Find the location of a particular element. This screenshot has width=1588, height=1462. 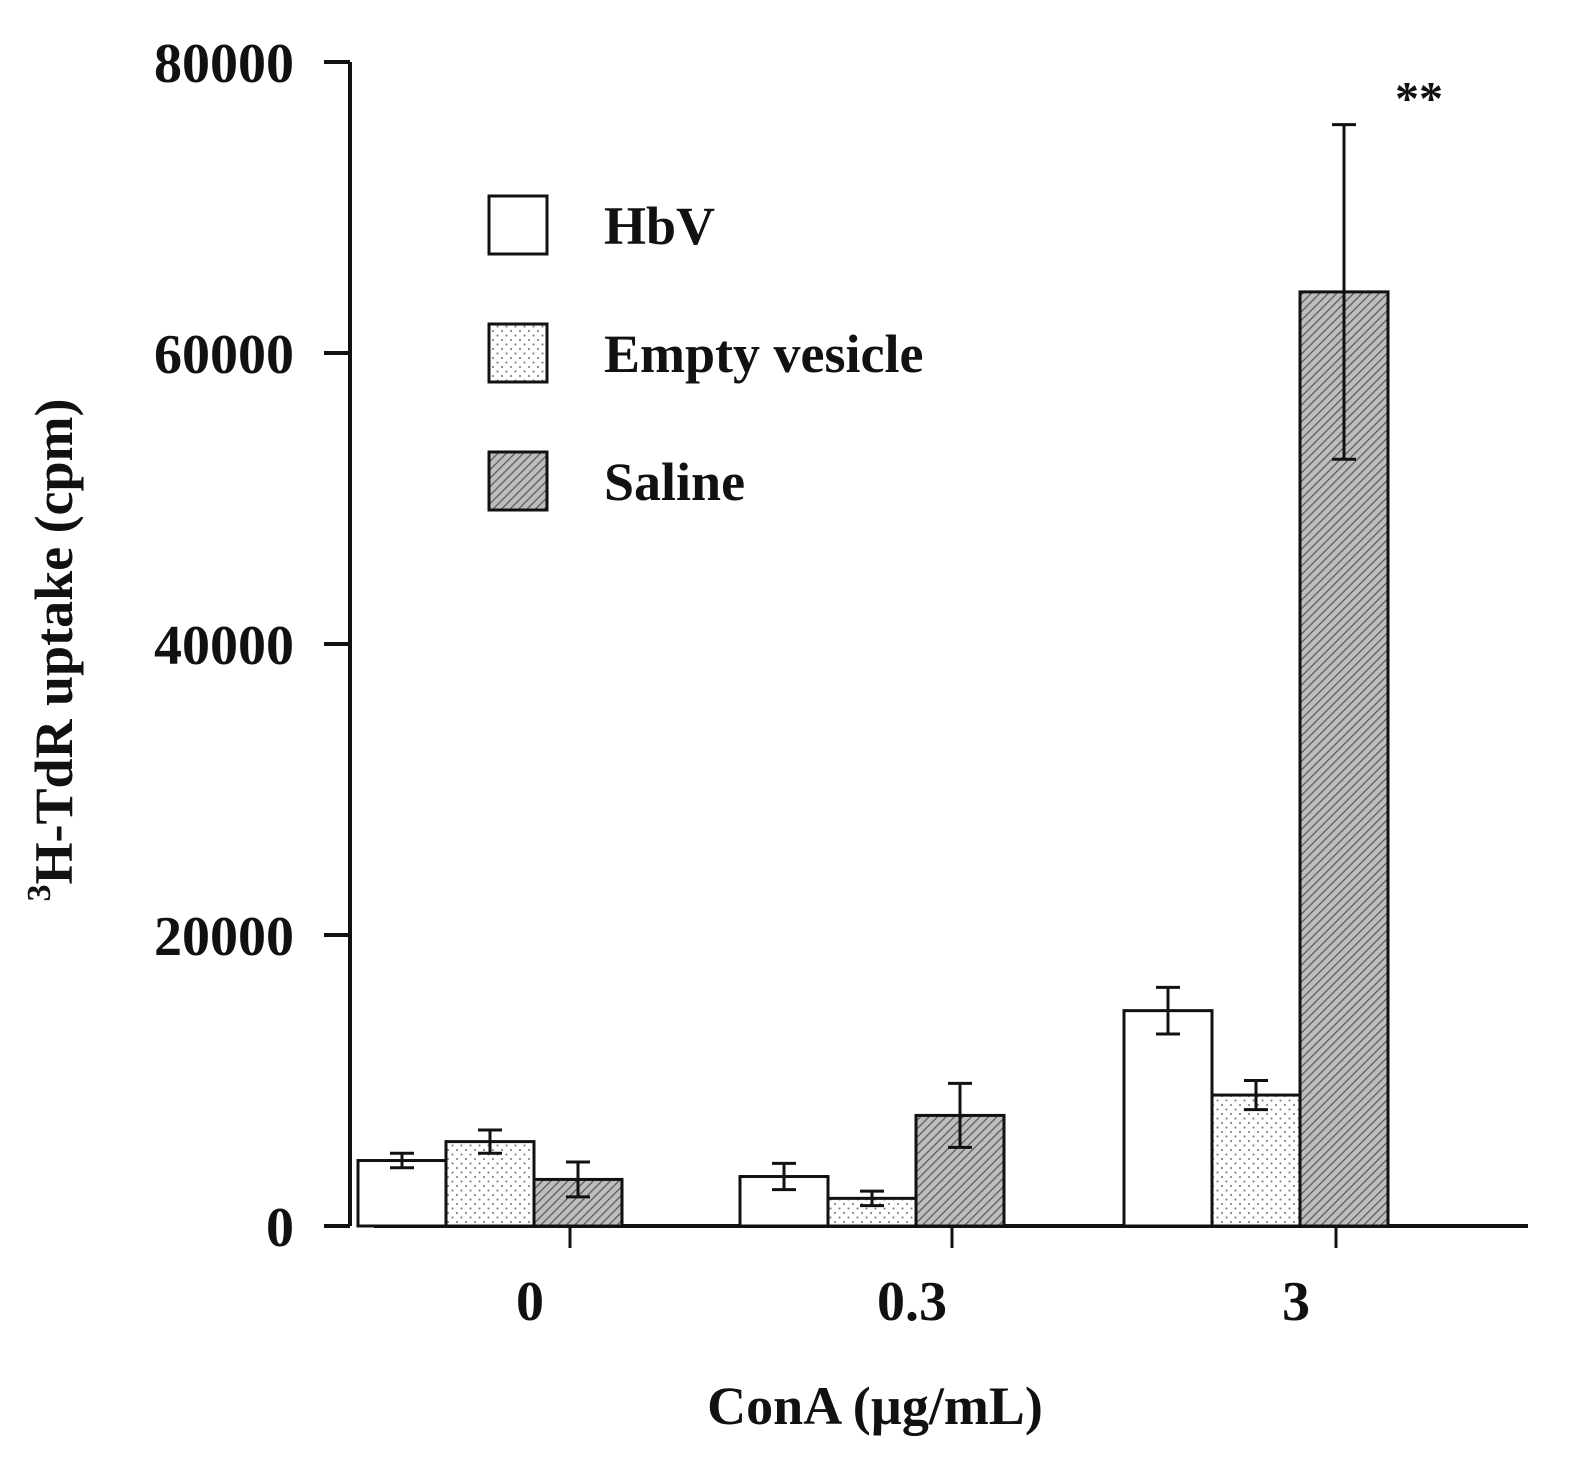

significance-marker: ** is located at coordinates (1419, 99).